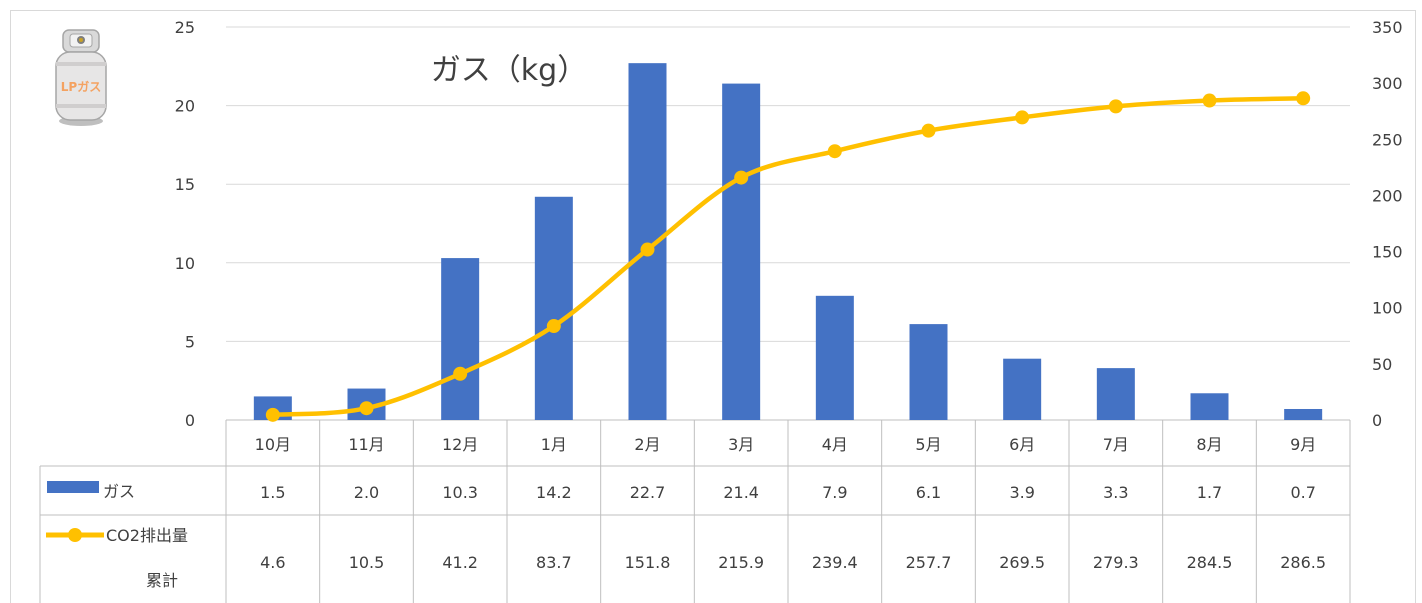 The height and width of the screenshot is (603, 1422). What do you see at coordinates (185, 263) in the screenshot?
I see `left-axis-tick-label: 10` at bounding box center [185, 263].